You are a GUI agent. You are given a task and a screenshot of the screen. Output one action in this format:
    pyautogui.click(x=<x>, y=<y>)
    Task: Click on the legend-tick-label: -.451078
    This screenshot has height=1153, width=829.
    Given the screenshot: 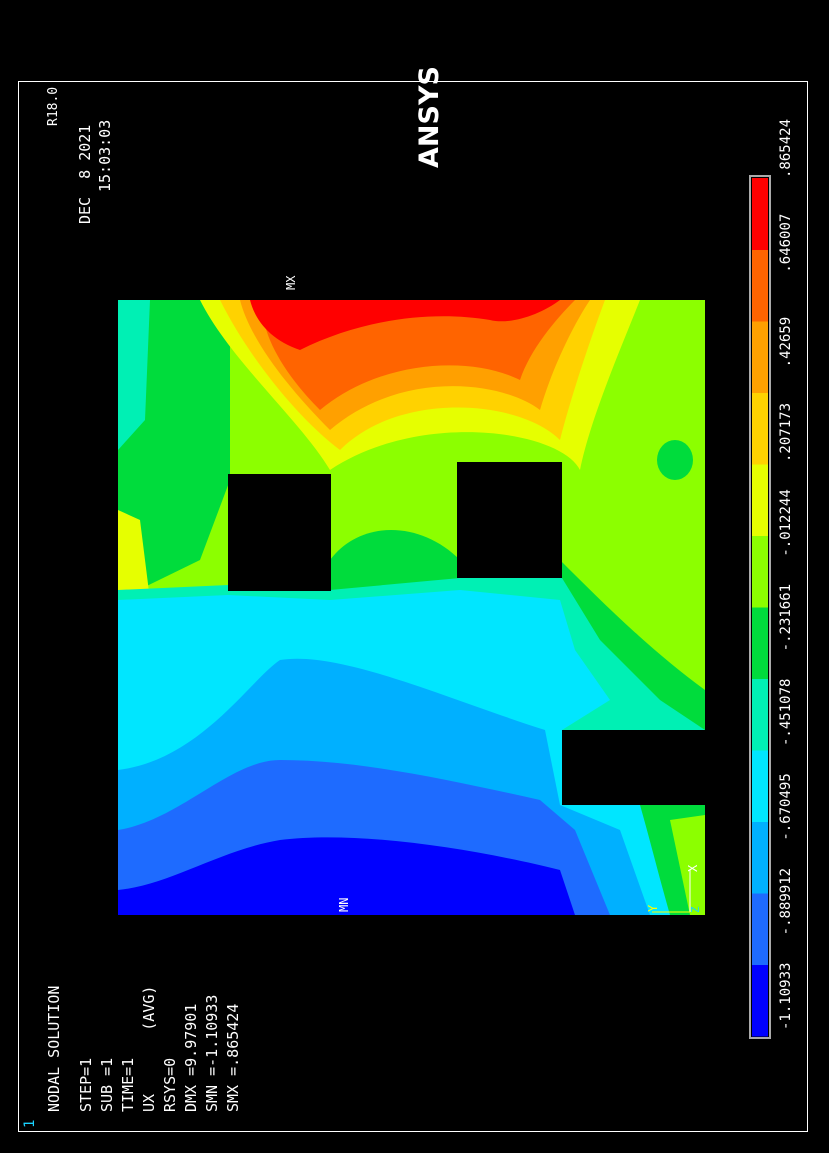 What is the action you would take?
    pyautogui.click(x=786, y=712)
    